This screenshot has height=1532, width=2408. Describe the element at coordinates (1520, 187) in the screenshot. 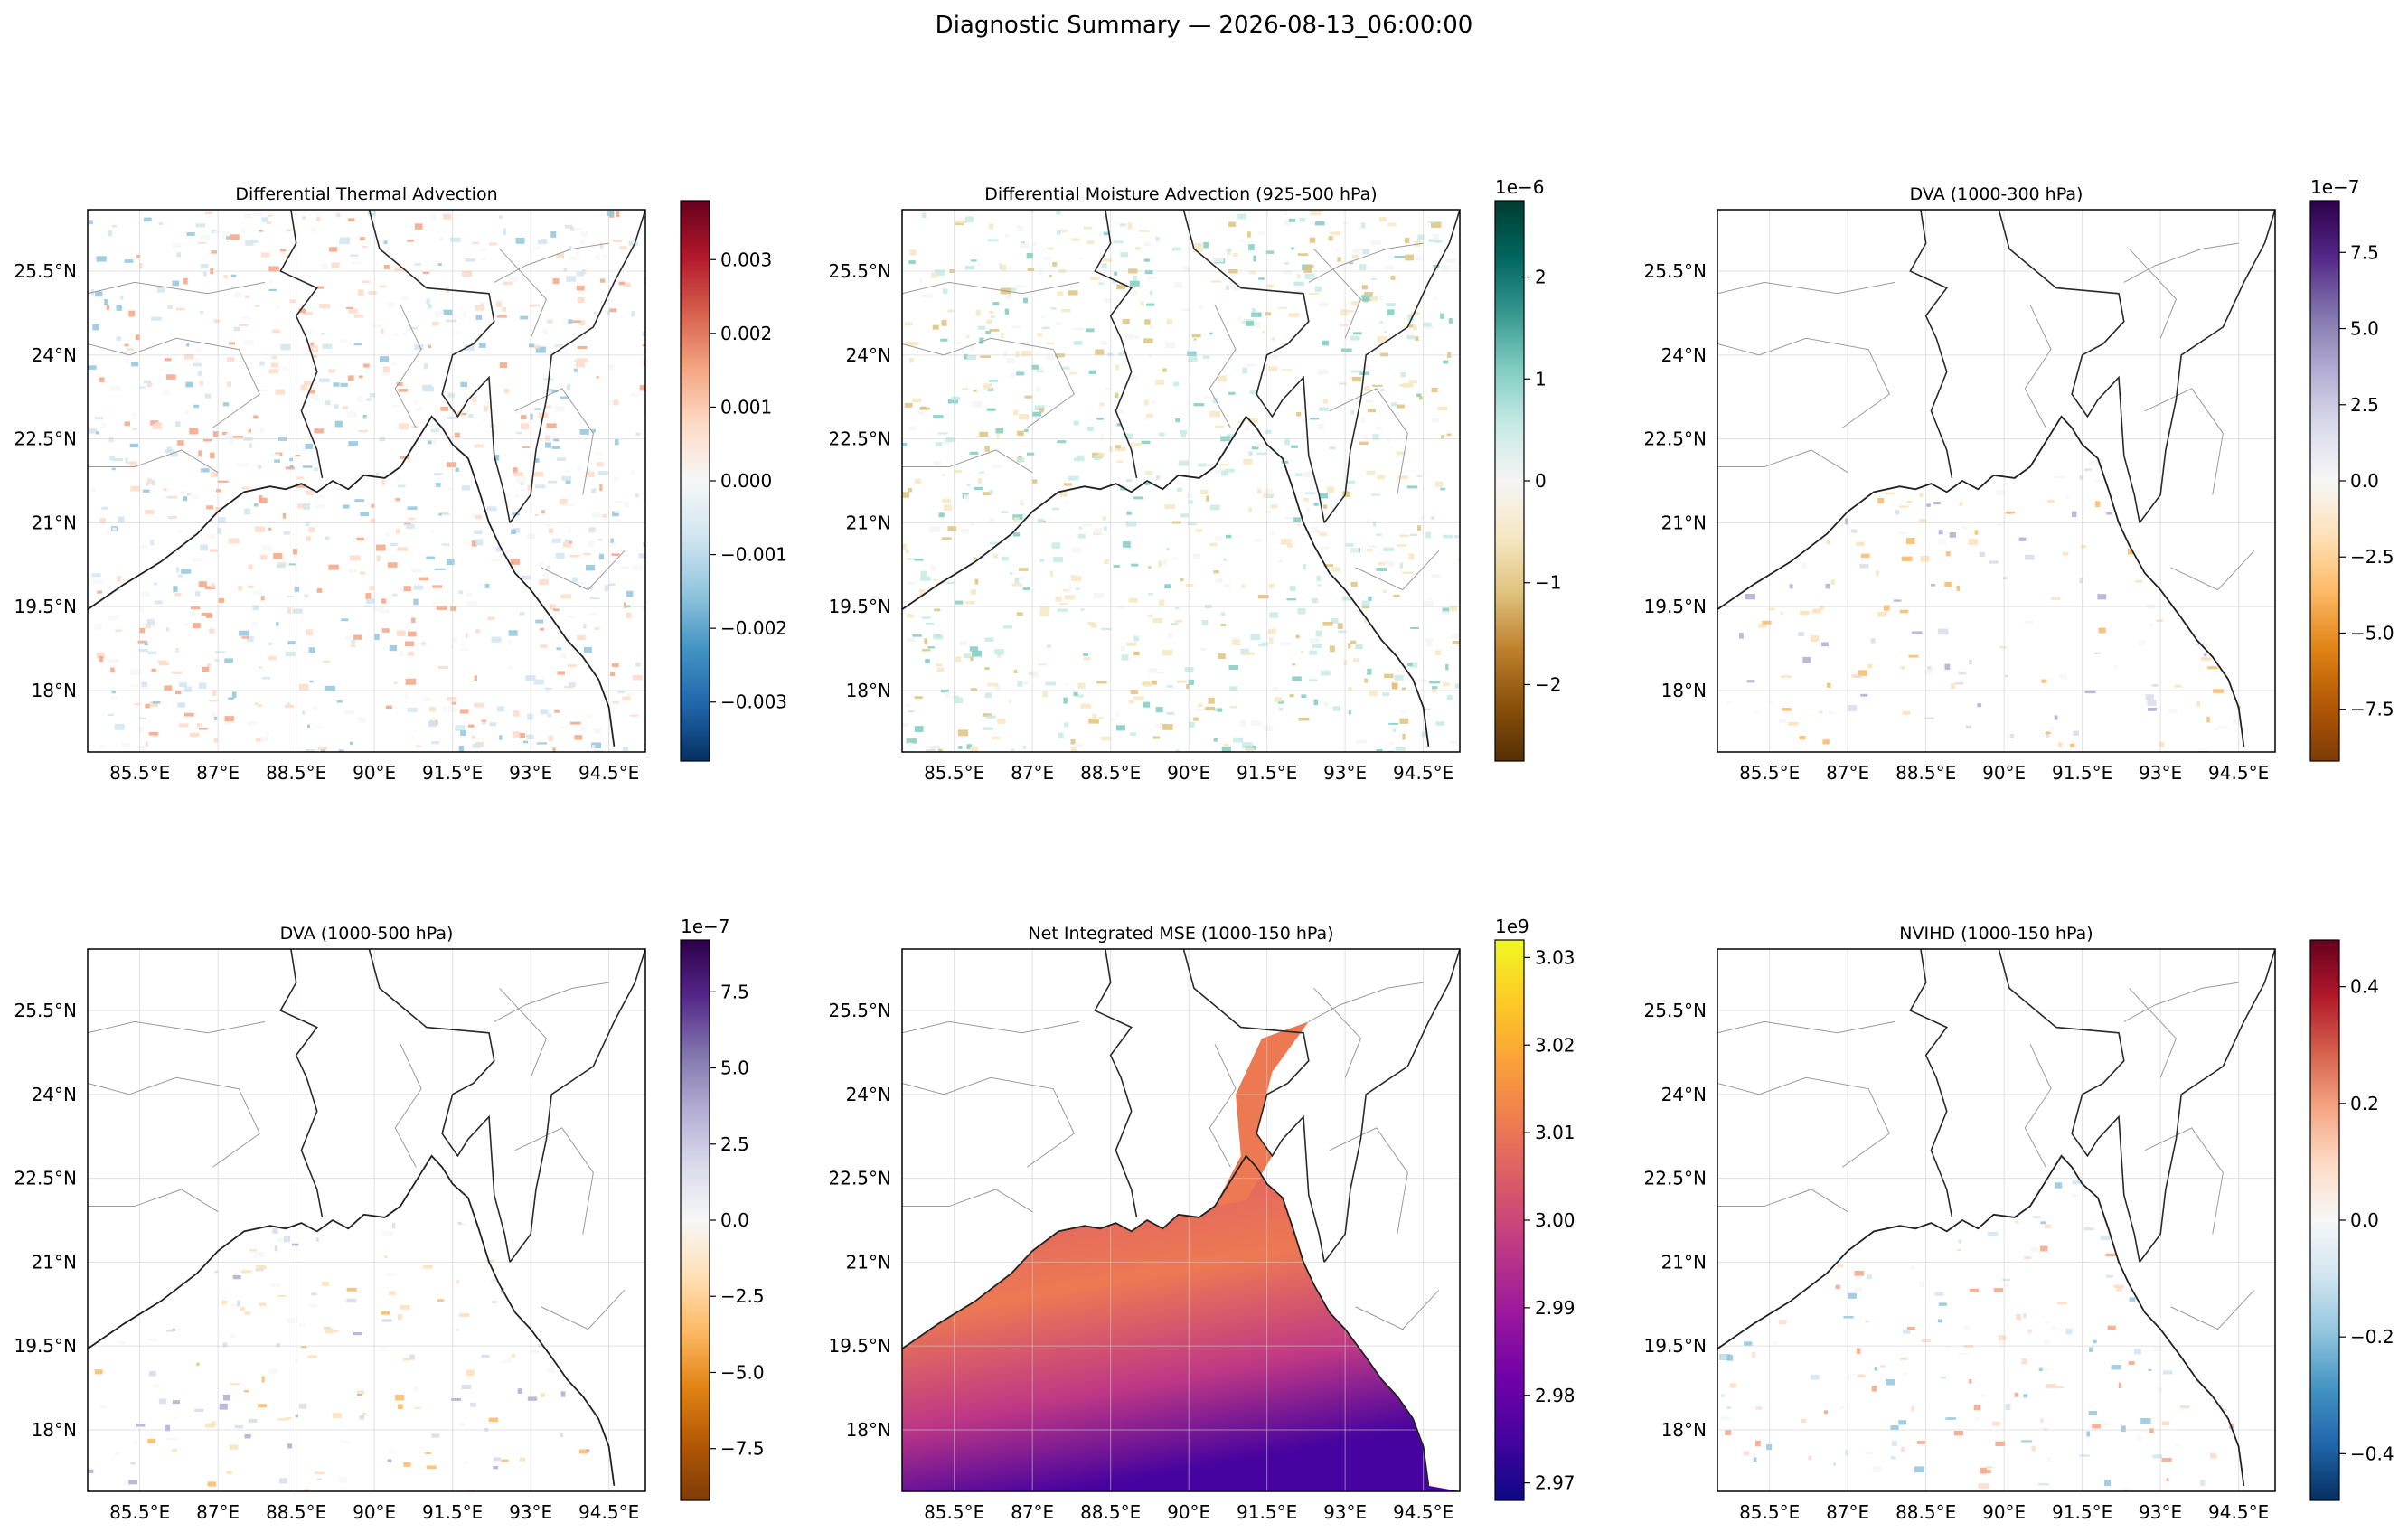

I see `colorbar-multiplier: 1e−6` at that location.